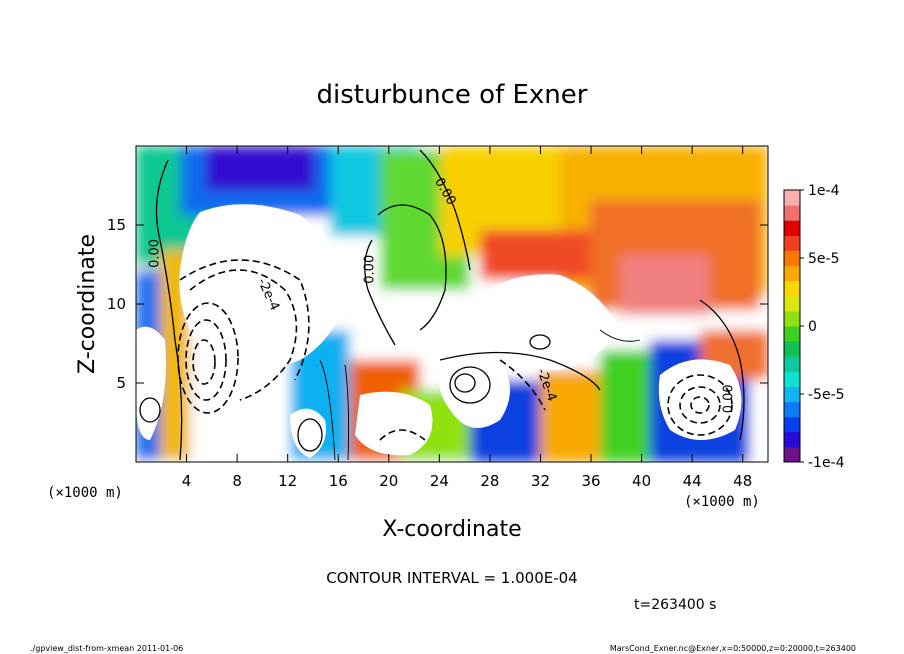 The height and width of the screenshot is (654, 904). I want to click on y-tick-label: 15, so click(116, 225).